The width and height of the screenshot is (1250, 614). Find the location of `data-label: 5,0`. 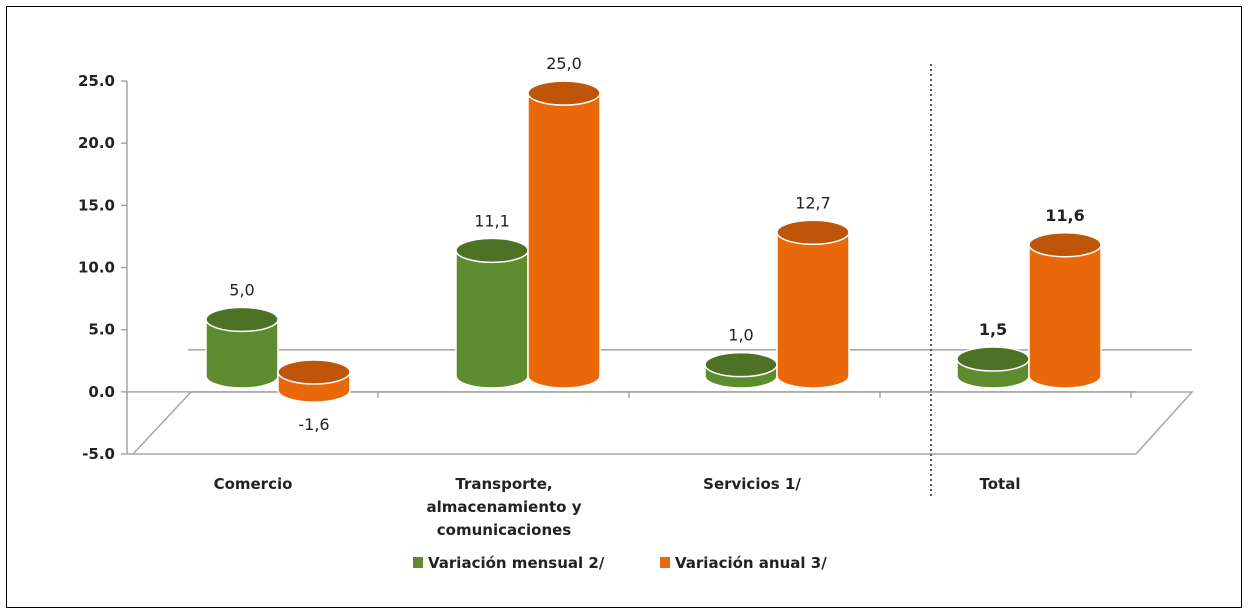

data-label: 5,0 is located at coordinates (241, 289).